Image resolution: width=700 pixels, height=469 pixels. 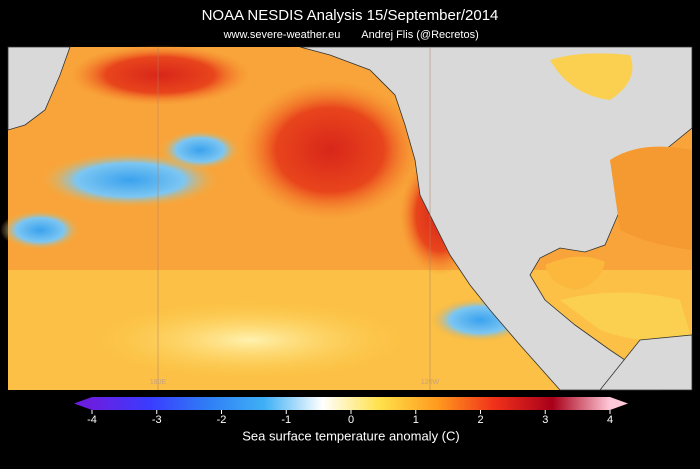 What do you see at coordinates (646, 362) in the screenshot?
I see `south-america` at bounding box center [646, 362].